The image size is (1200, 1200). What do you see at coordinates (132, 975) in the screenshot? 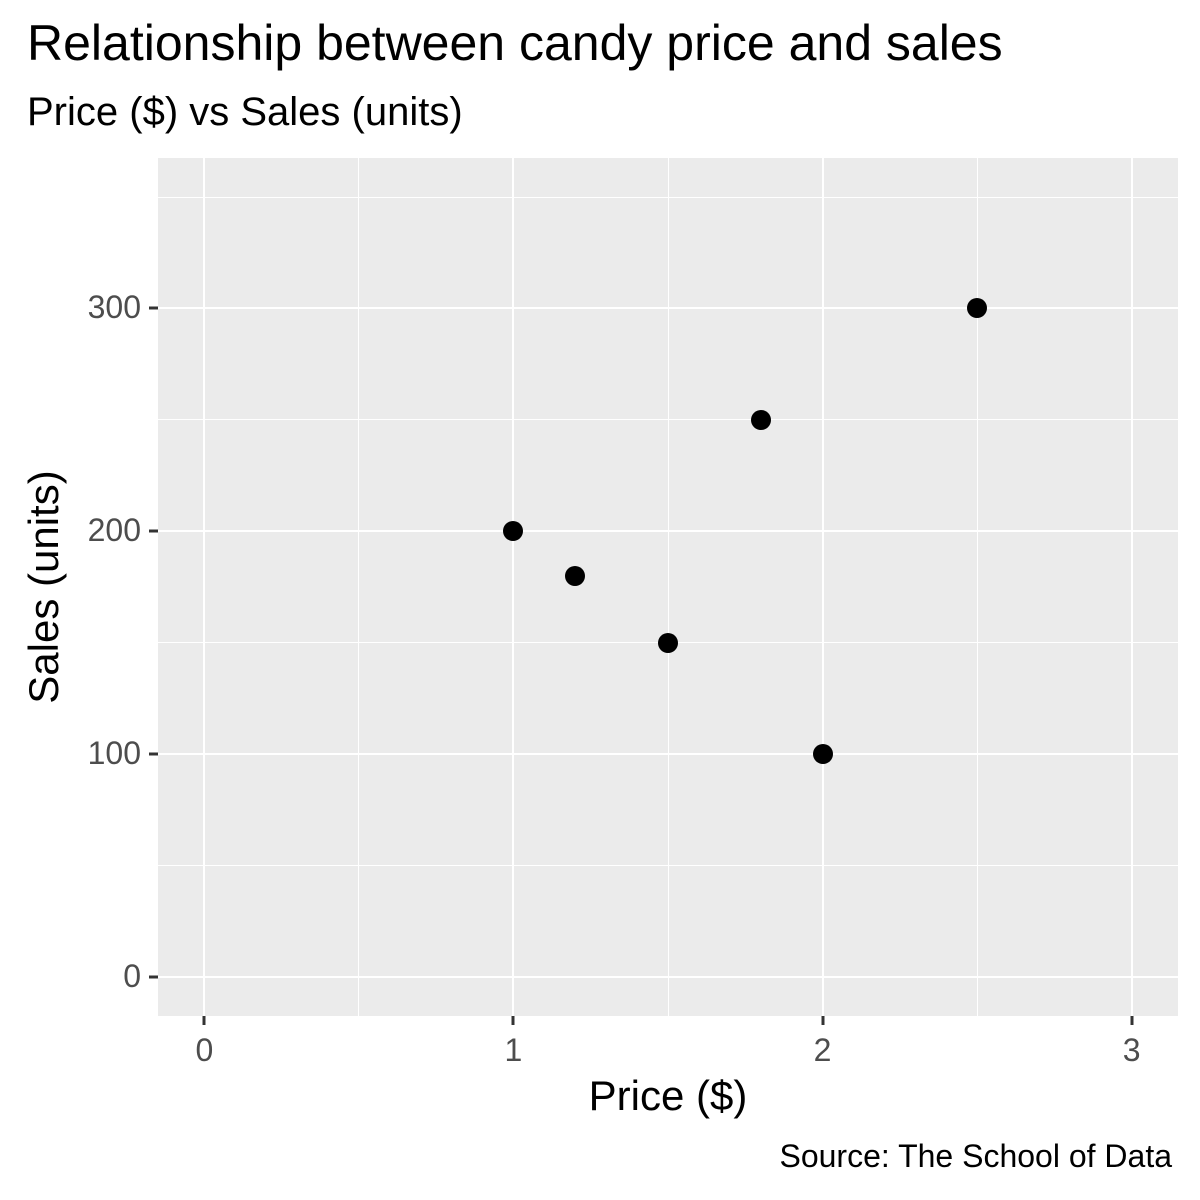
I see `y-tick-label: 0` at bounding box center [132, 975].